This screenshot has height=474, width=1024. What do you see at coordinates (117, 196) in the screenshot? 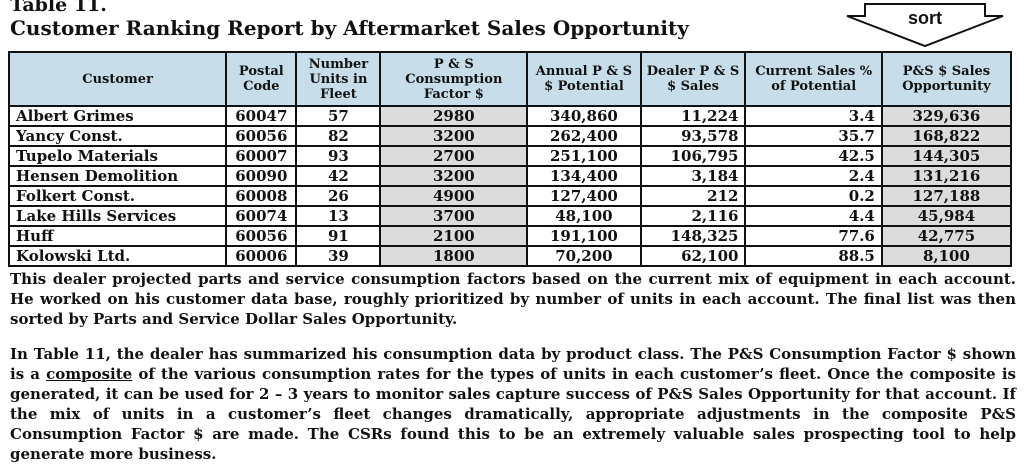
I see `cell-customer: Folkert Const.` at bounding box center [117, 196].